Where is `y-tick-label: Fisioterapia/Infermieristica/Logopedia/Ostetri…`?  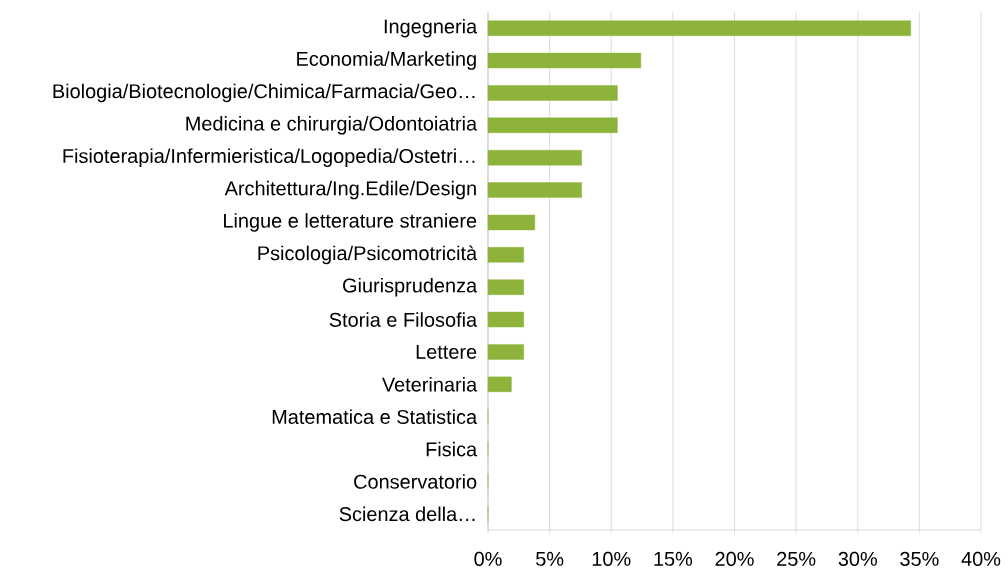
y-tick-label: Fisioterapia/Infermieristica/Logopedia/Ostetri… is located at coordinates (269, 157).